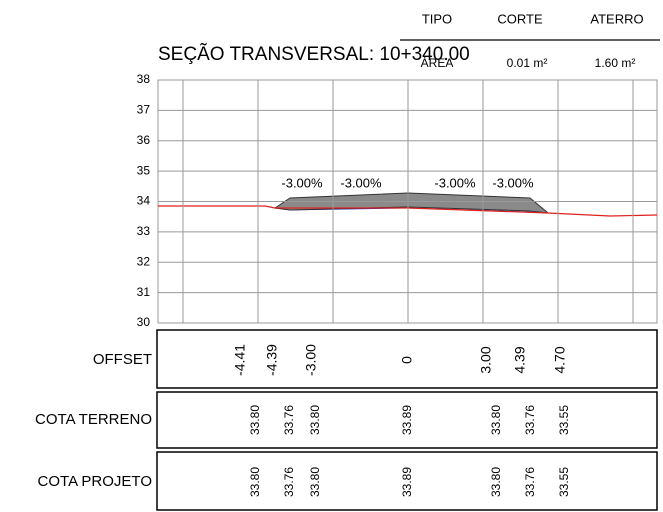 This screenshot has height=512, width=663. I want to click on header-cell: 0.01 m², so click(527, 63).